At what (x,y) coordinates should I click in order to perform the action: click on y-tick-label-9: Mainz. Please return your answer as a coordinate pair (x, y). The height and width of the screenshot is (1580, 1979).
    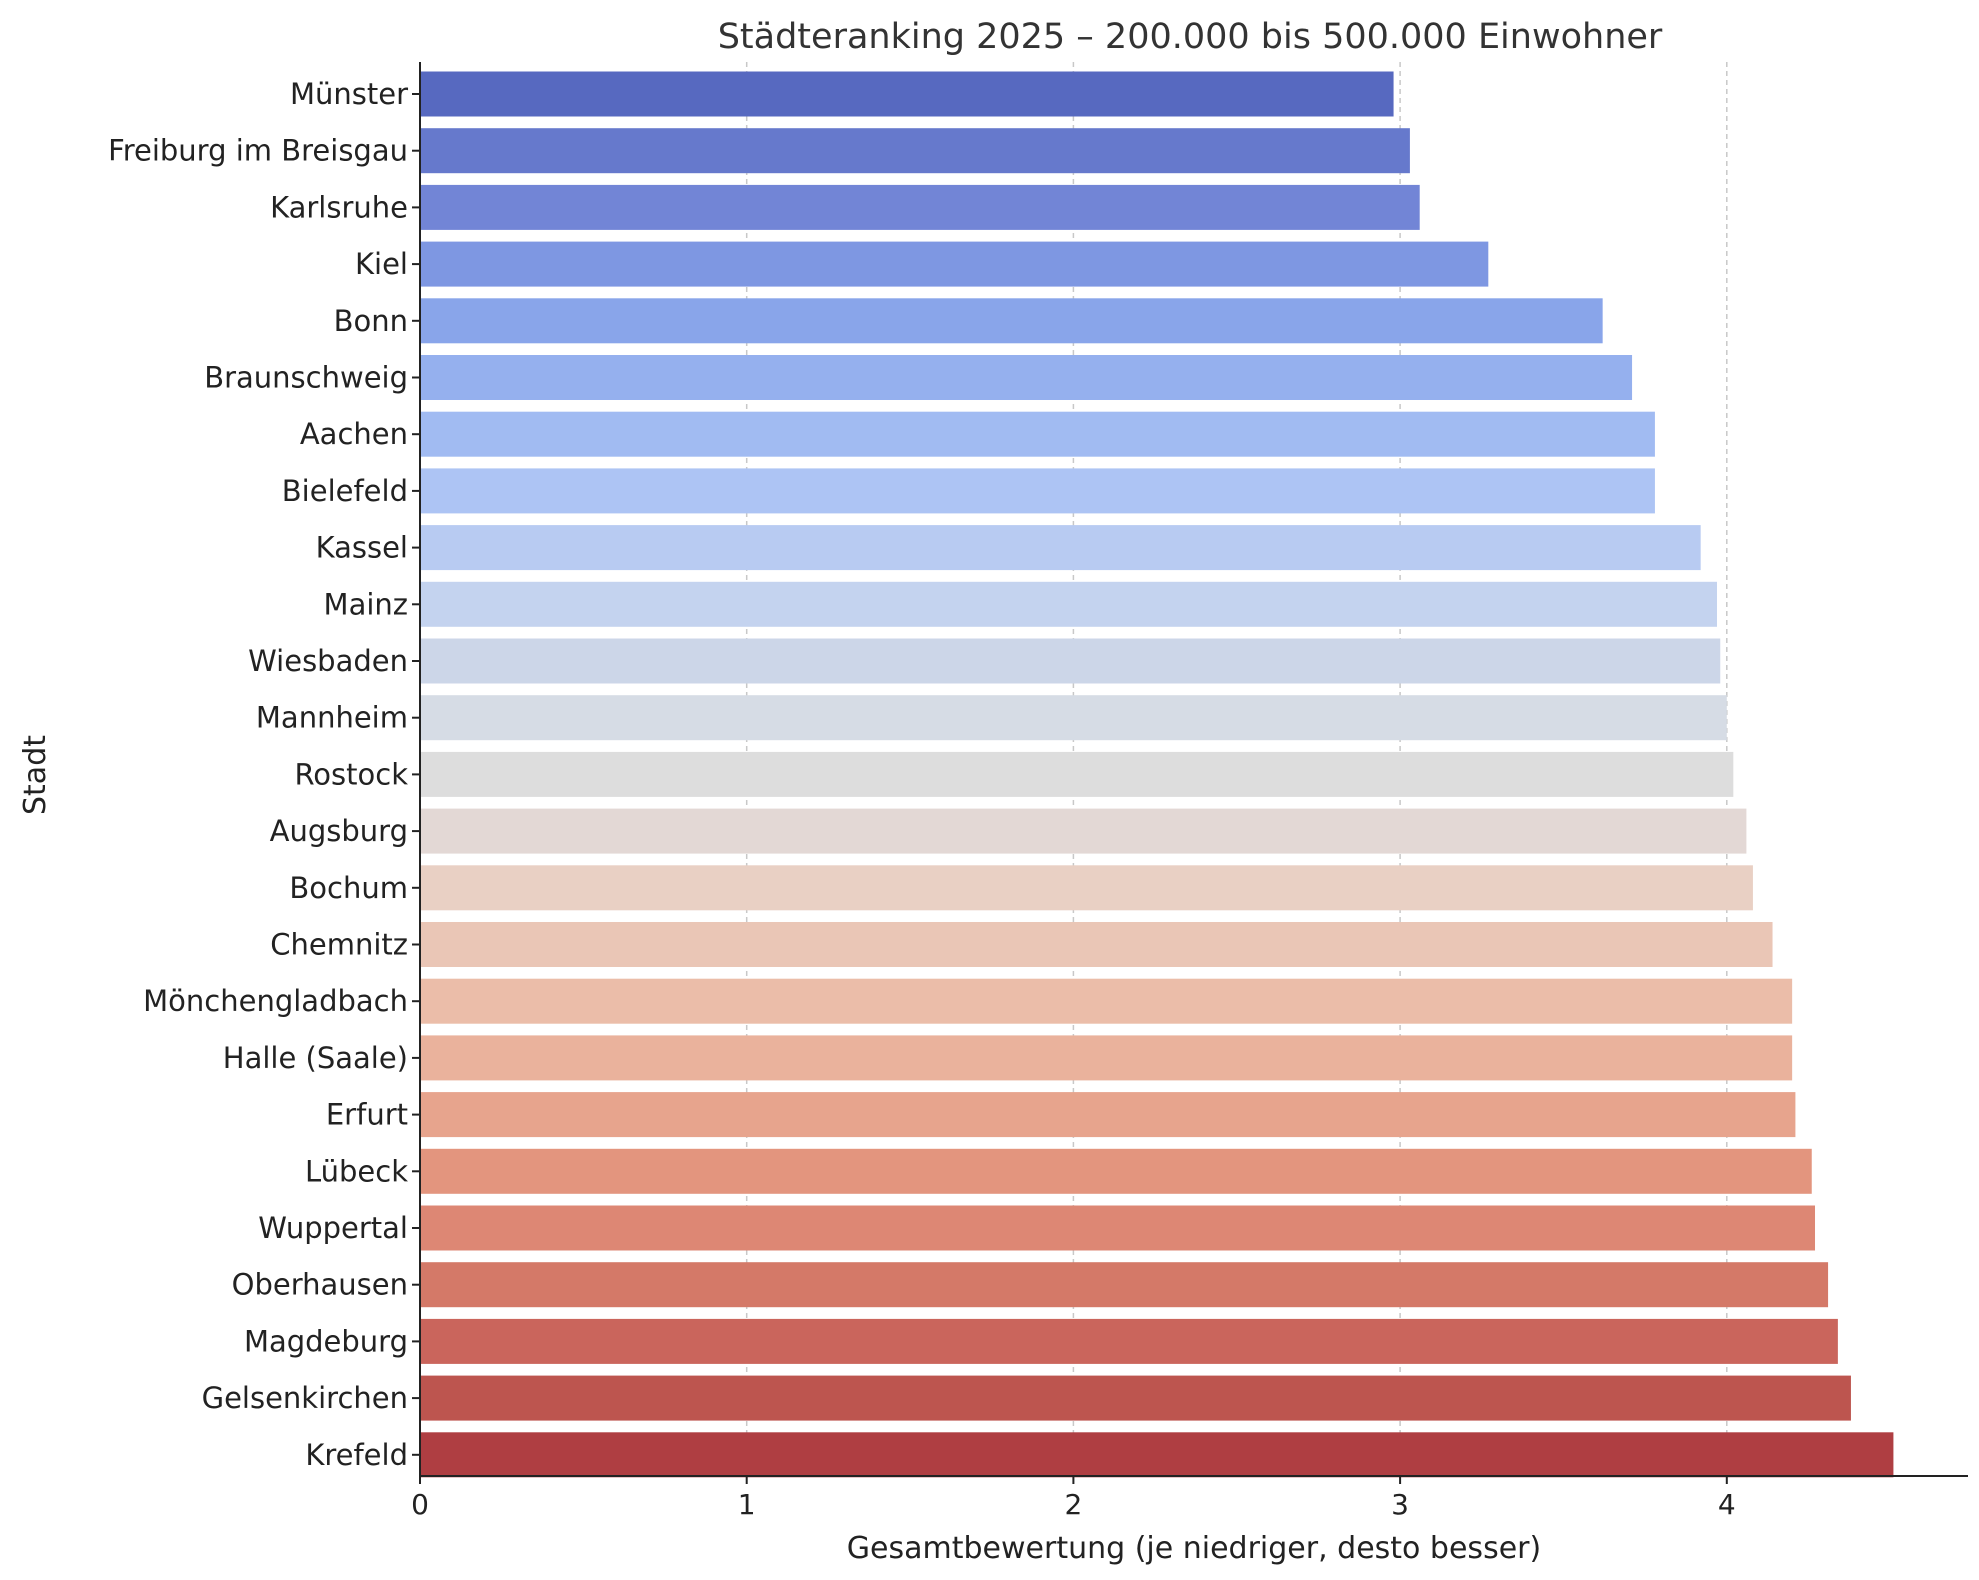
    Looking at the image, I should click on (366, 604).